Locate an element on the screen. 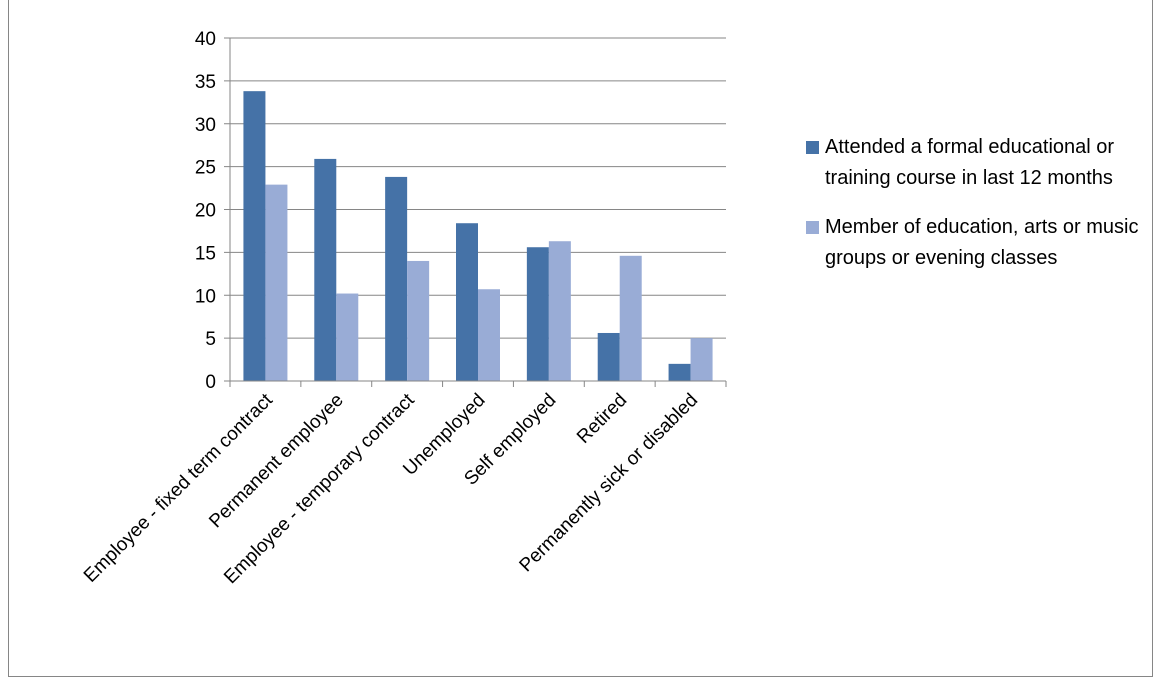 The width and height of the screenshot is (1154, 678). y-tick-label: 5 is located at coordinates (210, 339).